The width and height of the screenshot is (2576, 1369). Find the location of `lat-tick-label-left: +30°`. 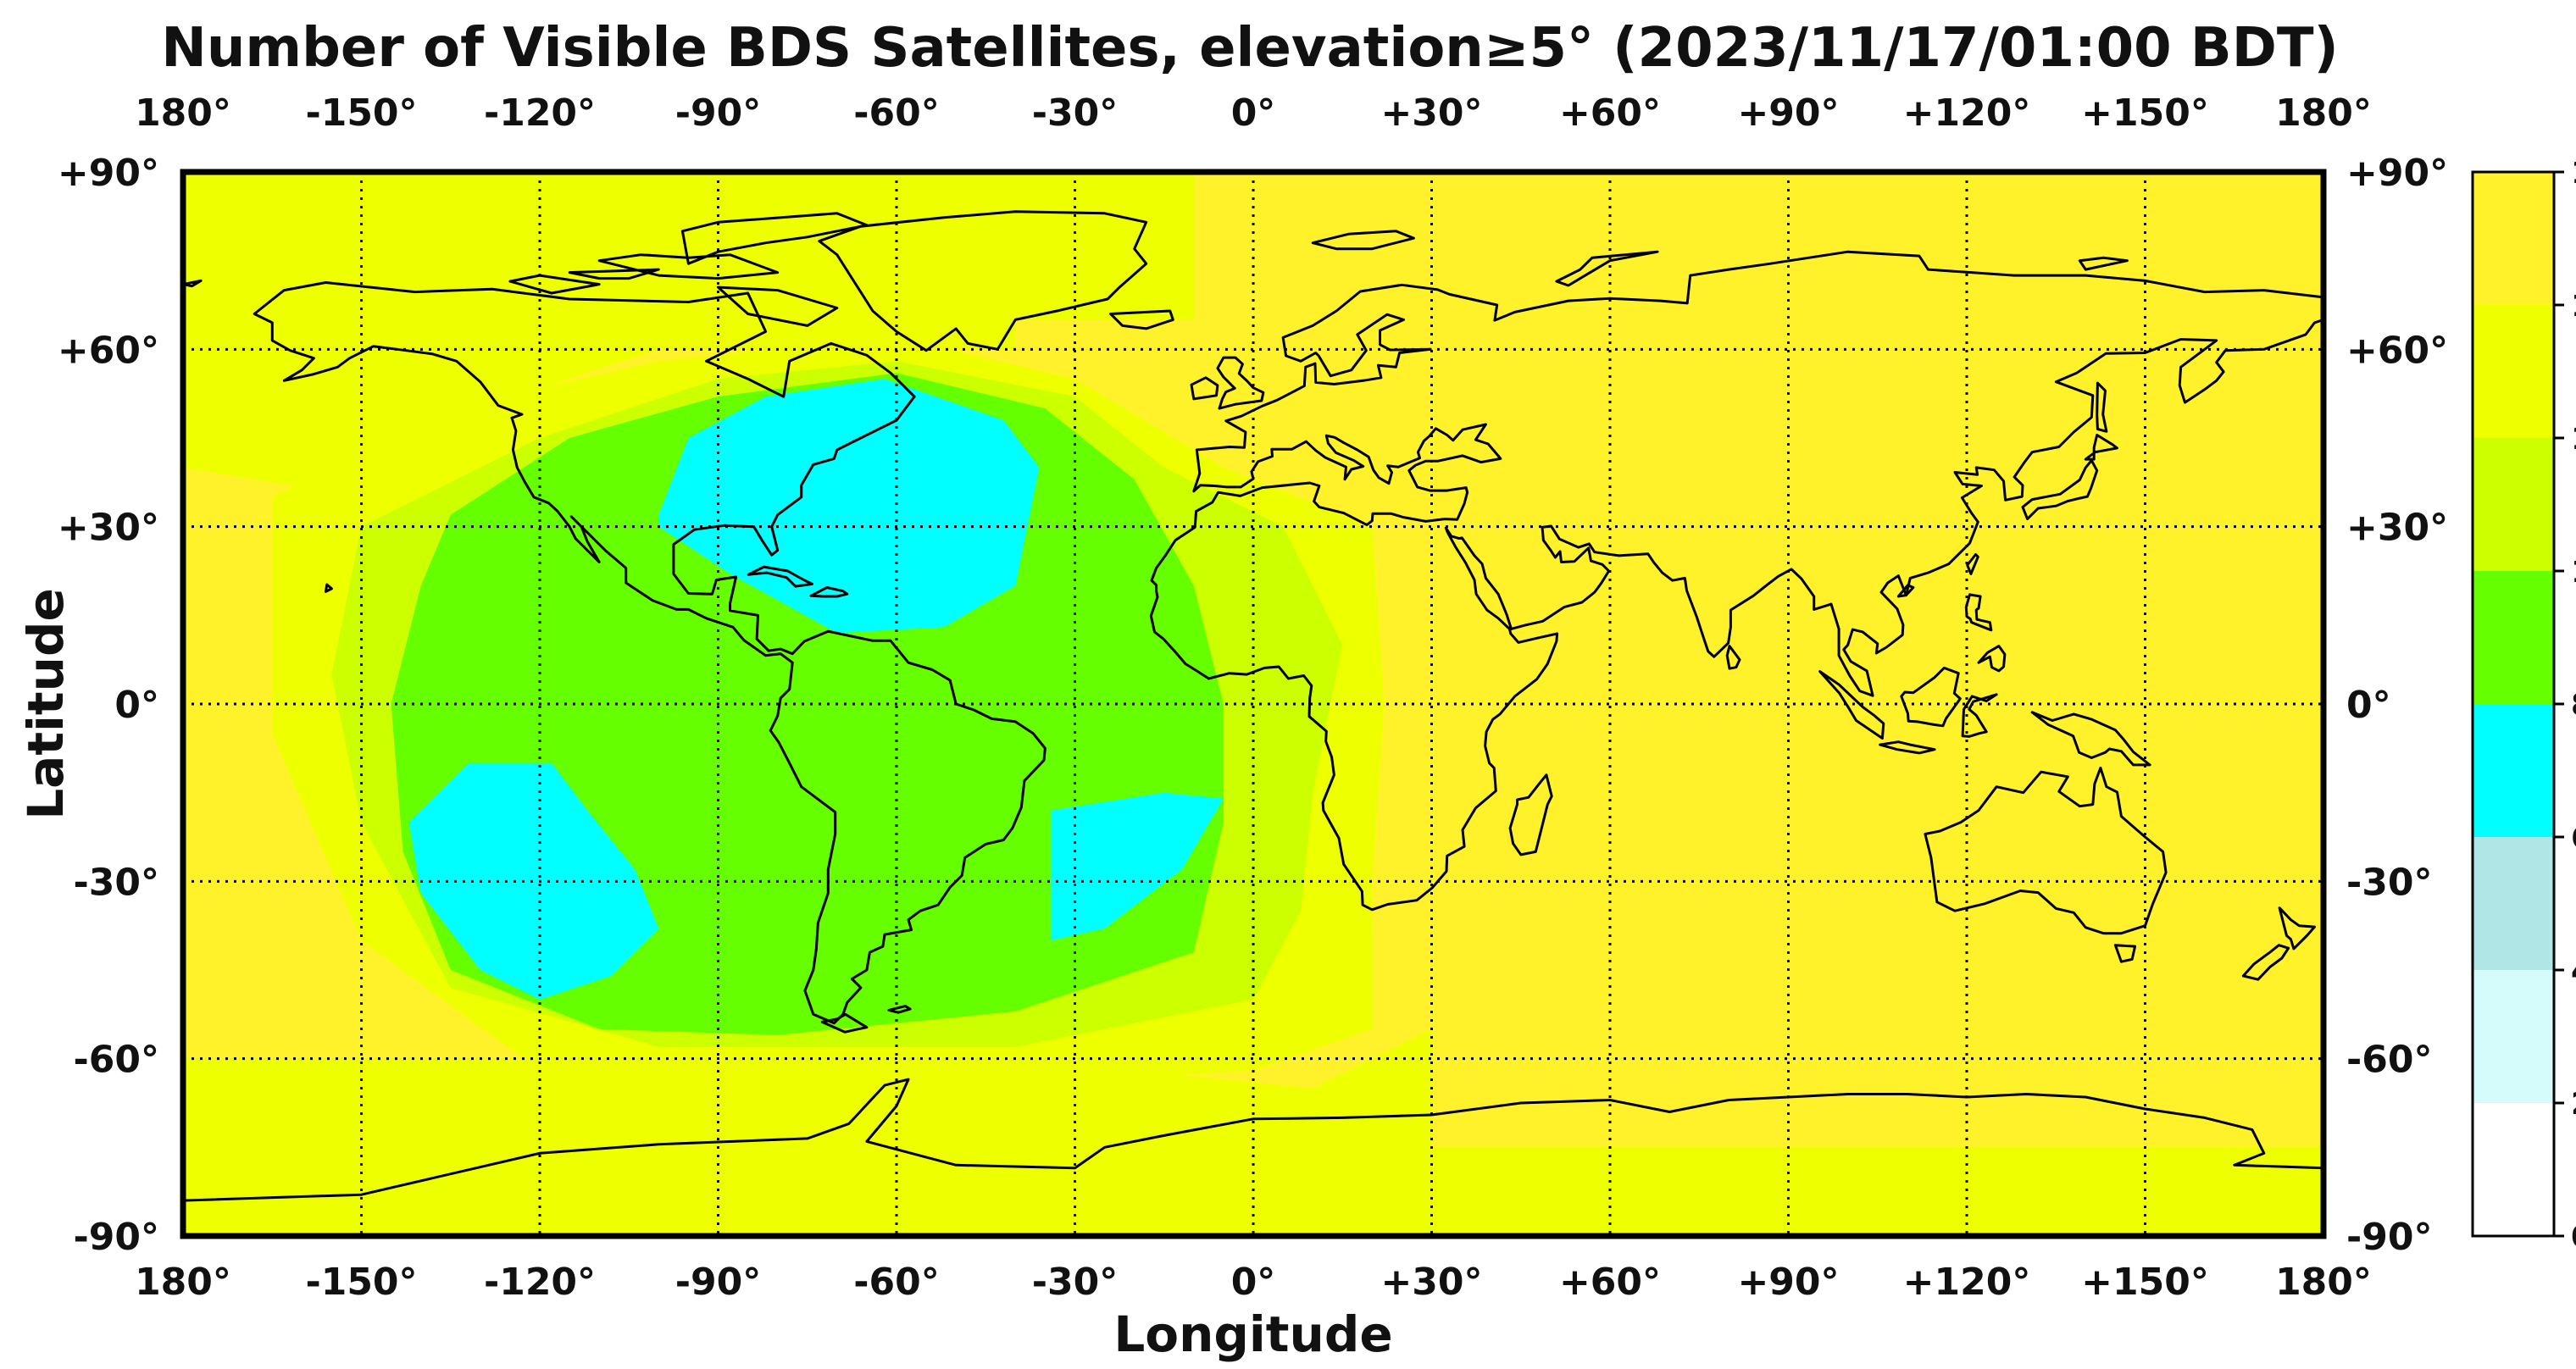

lat-tick-label-left: +30° is located at coordinates (108, 528).